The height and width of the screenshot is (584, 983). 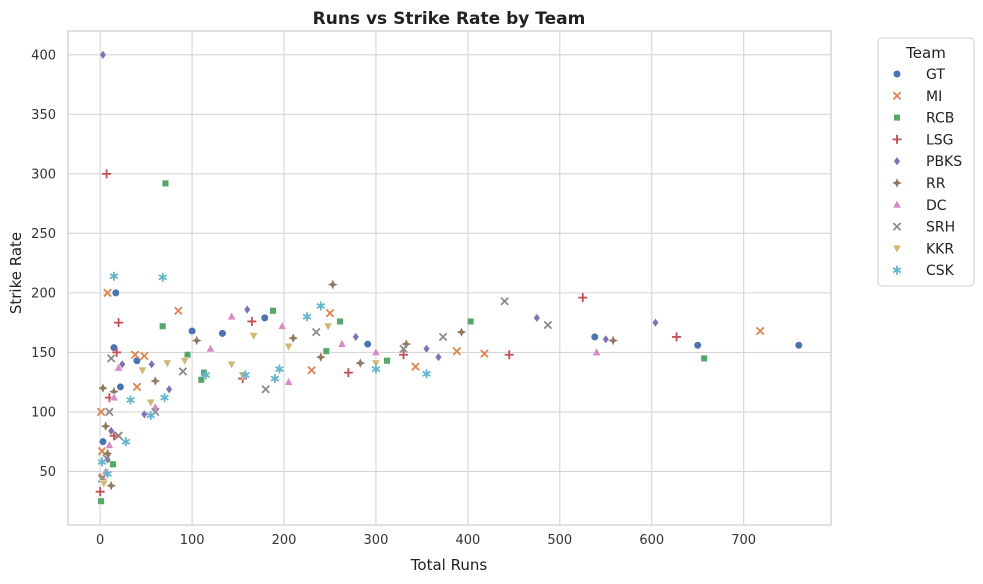 I want to click on legend-marker-pbks, so click(x=897, y=161).